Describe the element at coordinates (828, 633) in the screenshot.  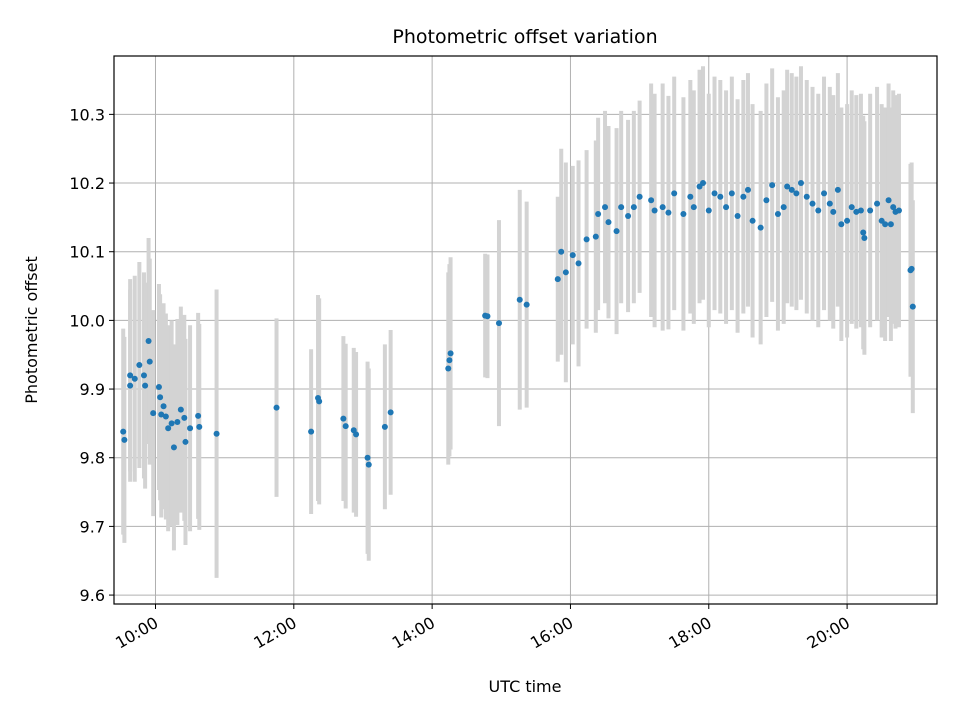
I see `x-tick-label: 20:00` at that location.